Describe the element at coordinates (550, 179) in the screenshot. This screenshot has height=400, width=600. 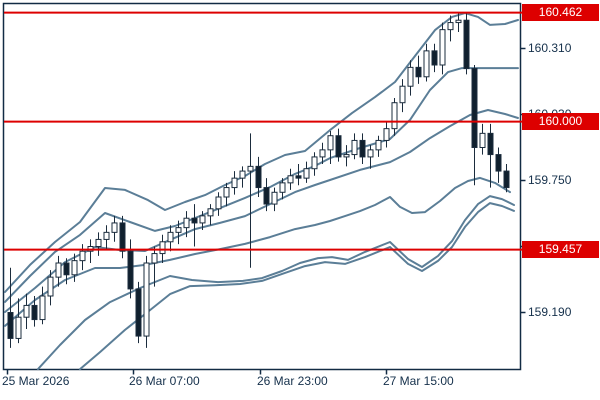
I see `y-axis-label: 159.750` at that location.